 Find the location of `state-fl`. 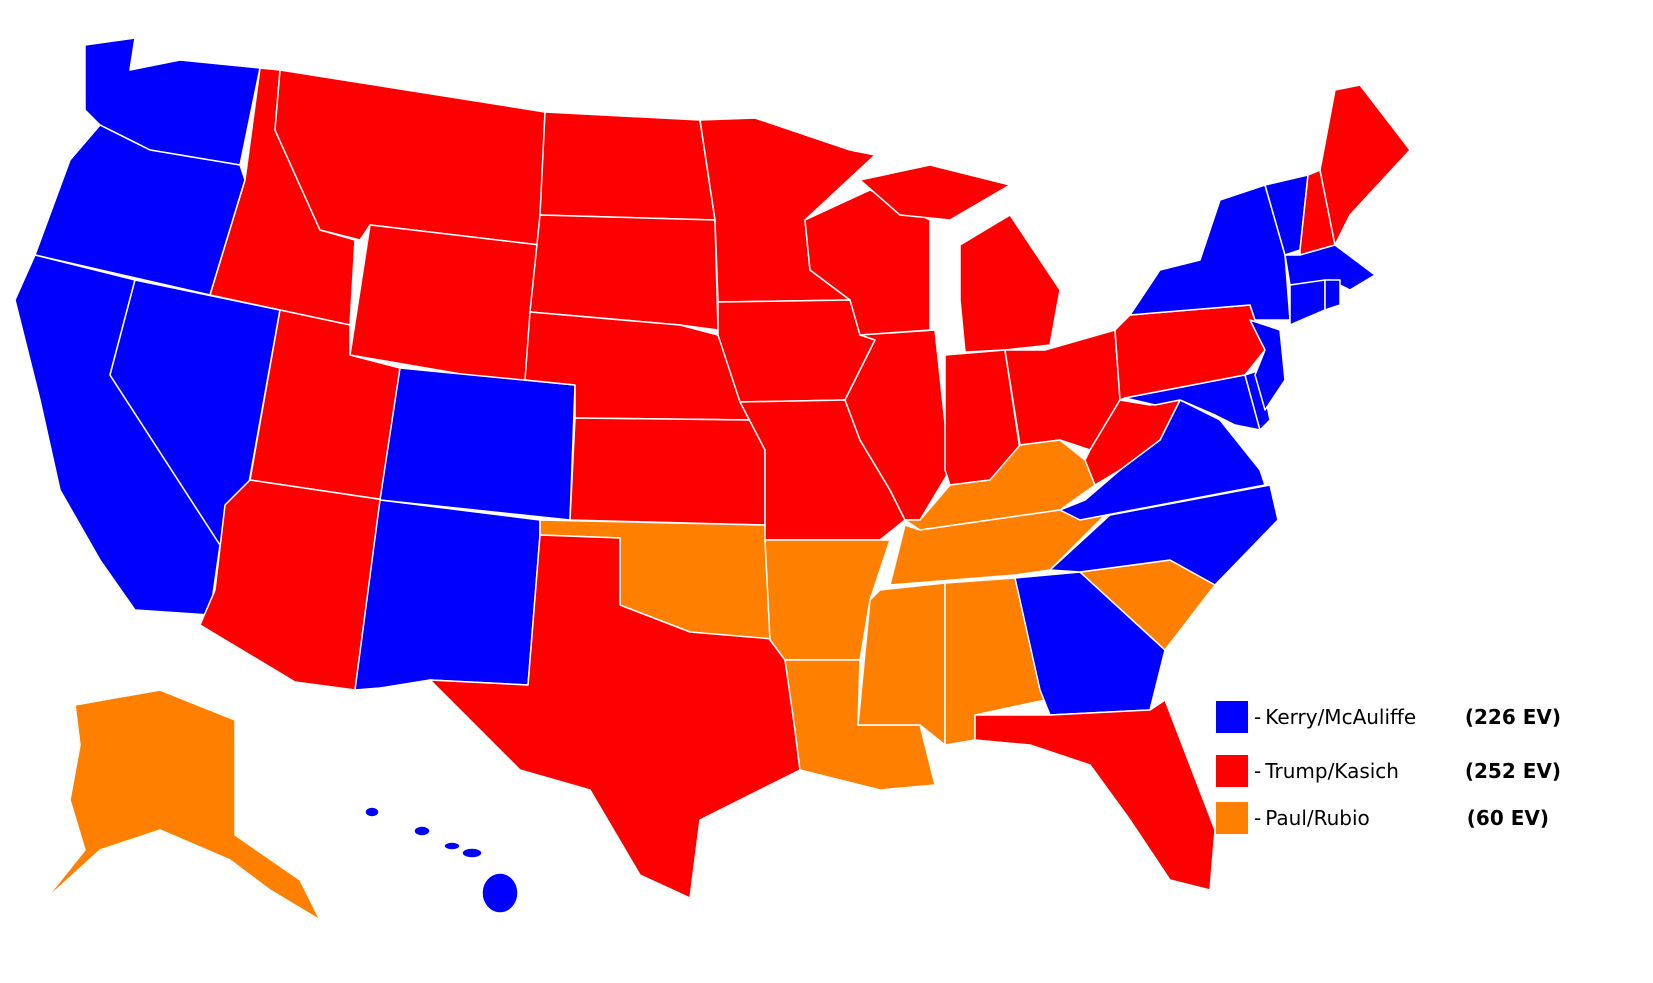

state-fl is located at coordinates (1095, 795).